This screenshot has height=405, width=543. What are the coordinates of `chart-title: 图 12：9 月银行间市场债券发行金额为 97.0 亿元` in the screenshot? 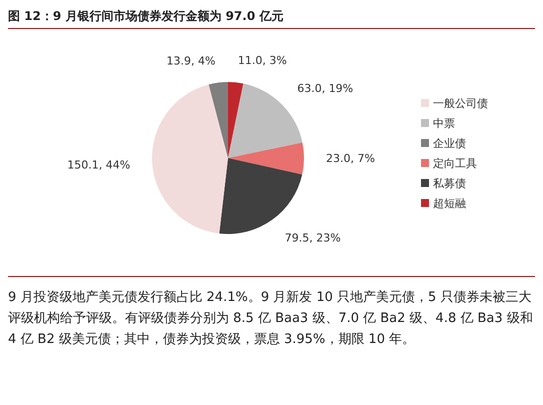 It's located at (271, 18).